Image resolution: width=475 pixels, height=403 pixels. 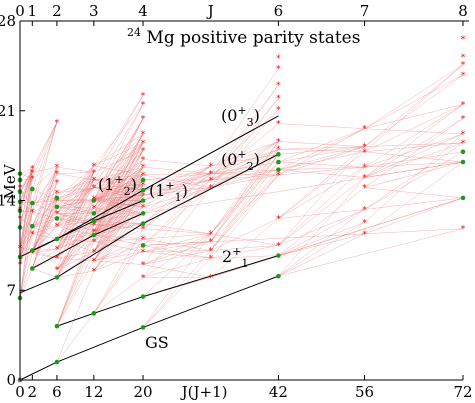 I want to click on chart-title: 24 Mg positive parity states, so click(x=243, y=34).